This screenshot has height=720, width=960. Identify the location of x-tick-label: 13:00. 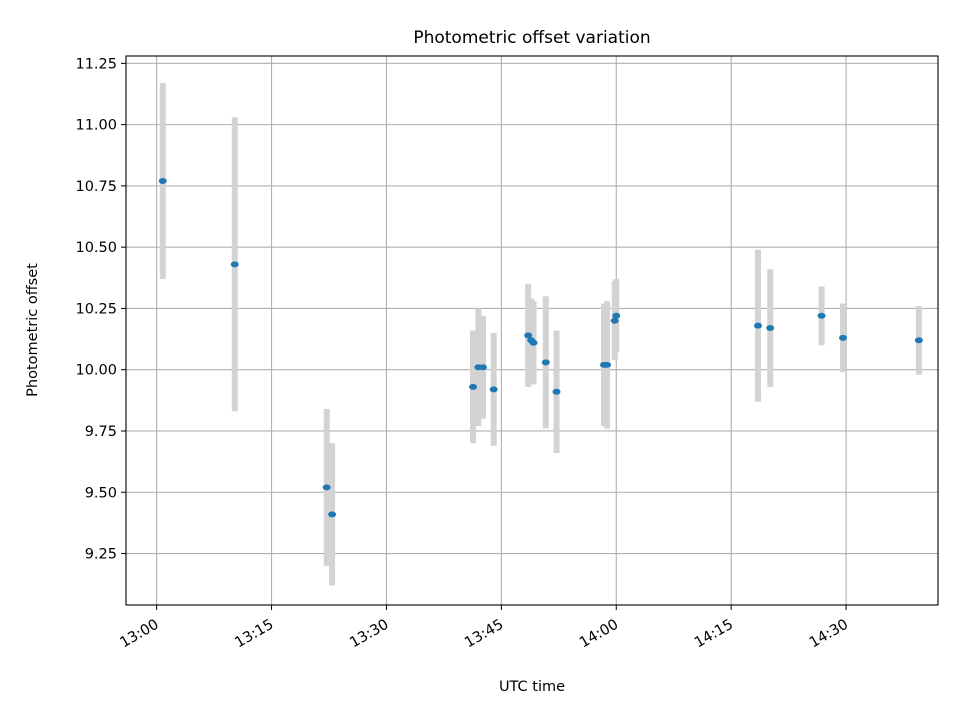
(139, 634).